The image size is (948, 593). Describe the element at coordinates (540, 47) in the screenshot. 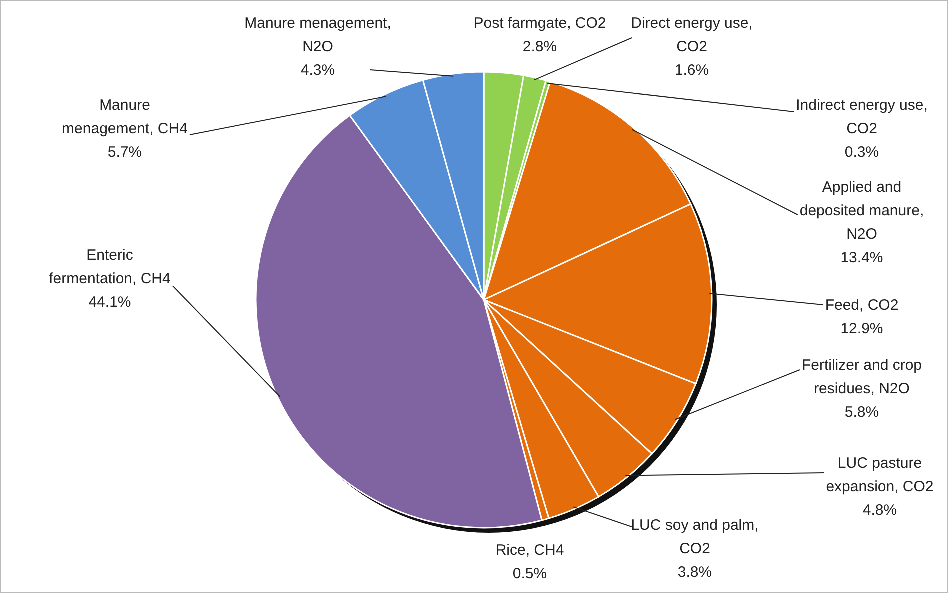

I see `data-label: 2.8%` at that location.